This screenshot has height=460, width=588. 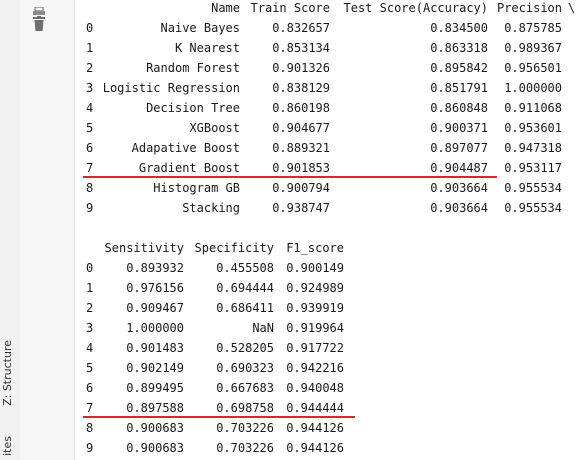 I want to click on specificity-cell: 0.690323, so click(x=245, y=368).